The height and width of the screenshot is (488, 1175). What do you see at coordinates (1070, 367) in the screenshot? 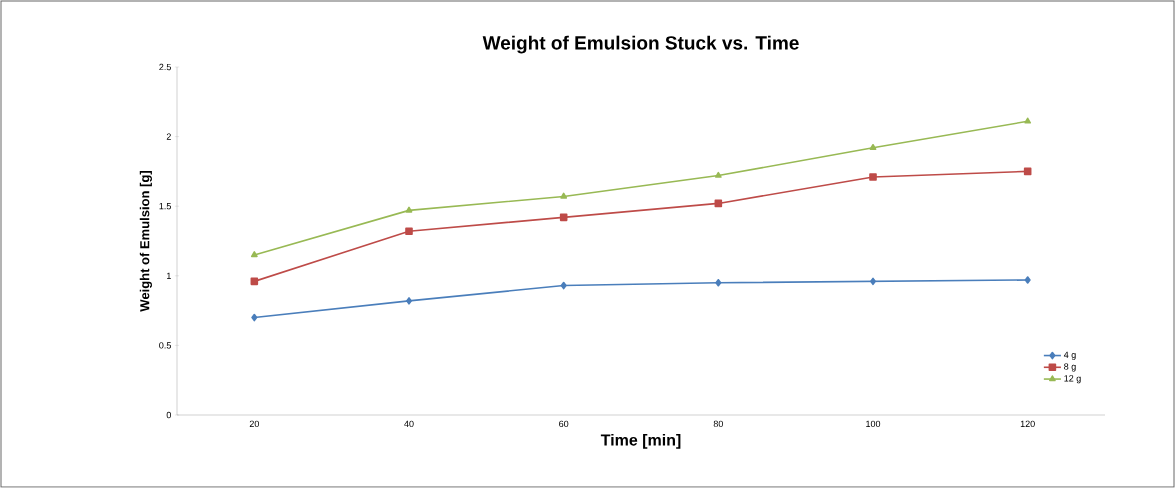
I see `legend-label: 8 g` at bounding box center [1070, 367].